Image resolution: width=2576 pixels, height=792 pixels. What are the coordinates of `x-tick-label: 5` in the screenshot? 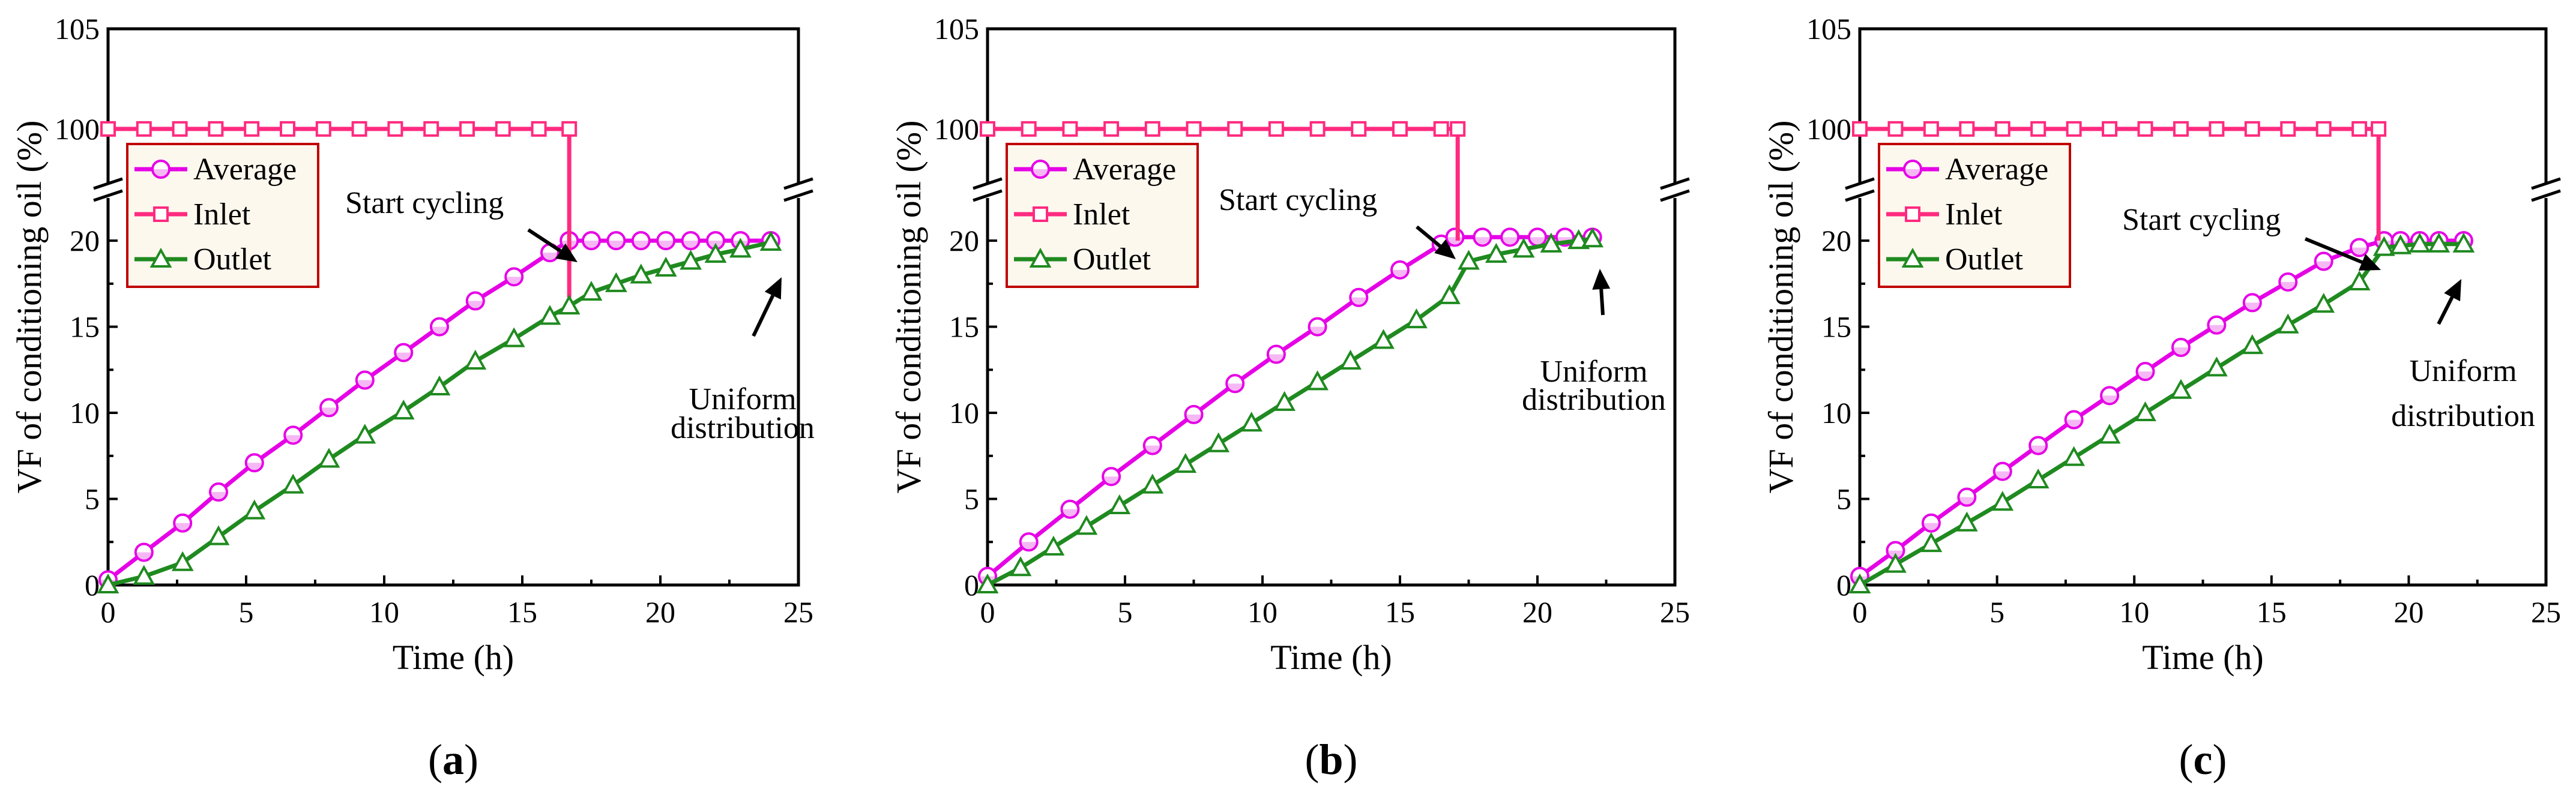 It's located at (1125, 612).